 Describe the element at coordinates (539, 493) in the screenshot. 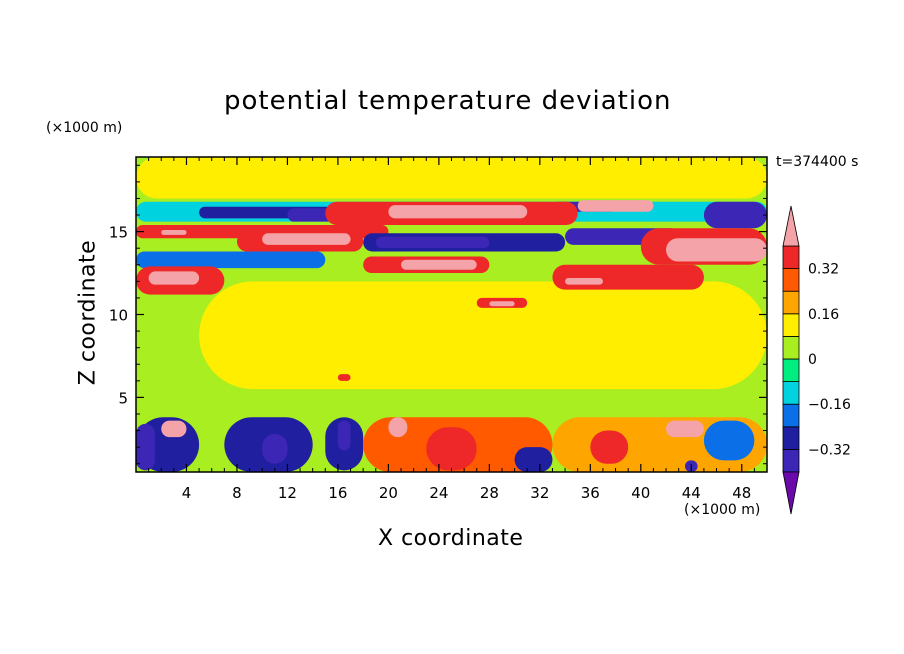

I see `x-tick-label: 32` at that location.